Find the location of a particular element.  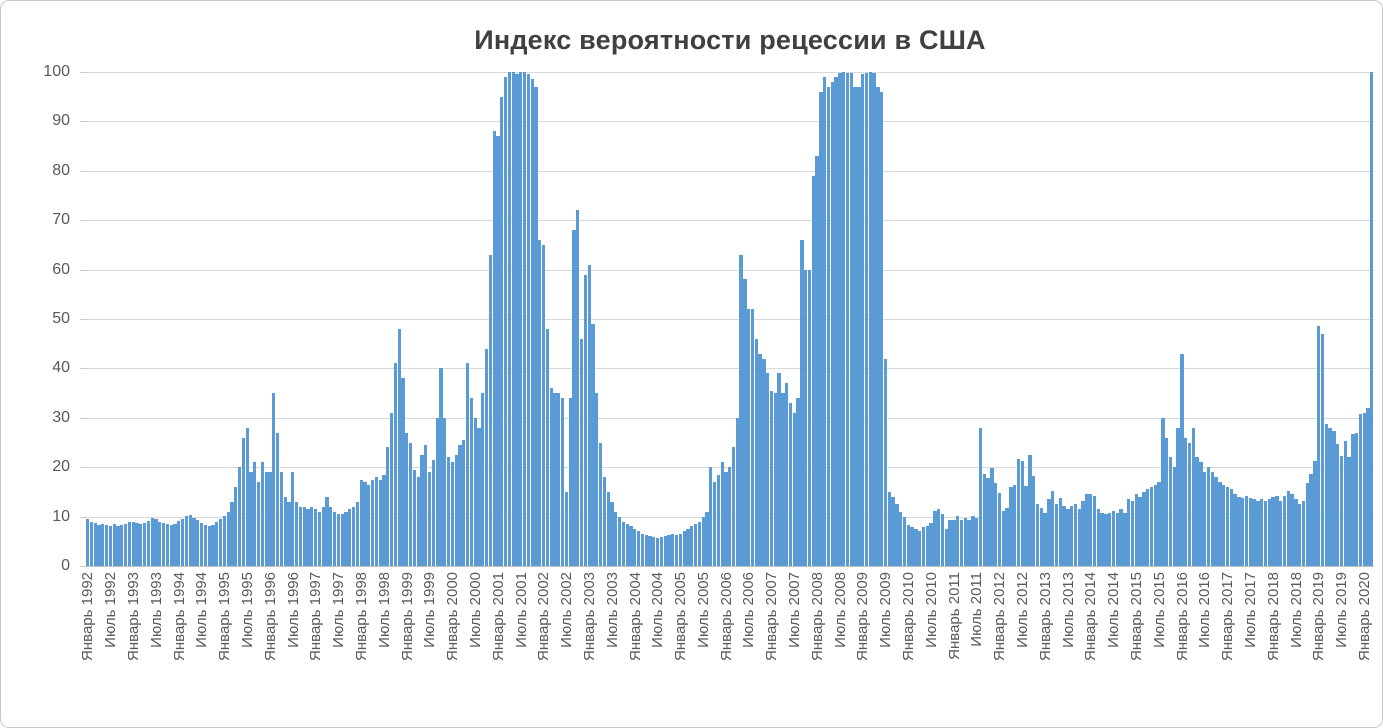

x-tick-label: Январь 2002 is located at coordinates (544, 616).